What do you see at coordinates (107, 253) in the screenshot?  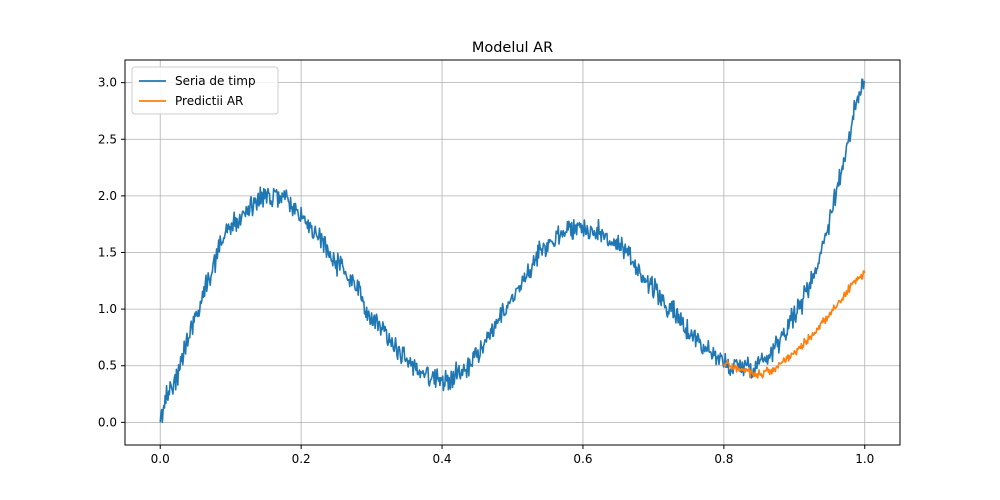 I see `y-tick-label-3: 1.5` at bounding box center [107, 253].